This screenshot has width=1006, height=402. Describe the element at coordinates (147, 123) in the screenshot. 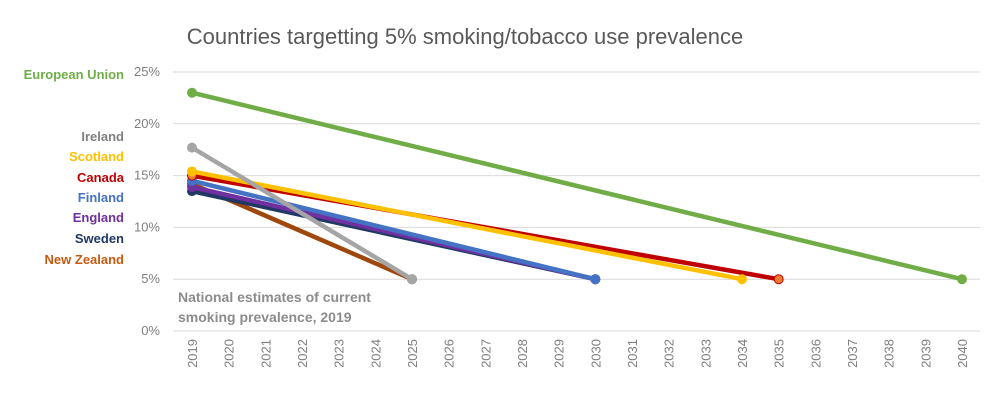

I see `y-tick-label: 20%` at that location.